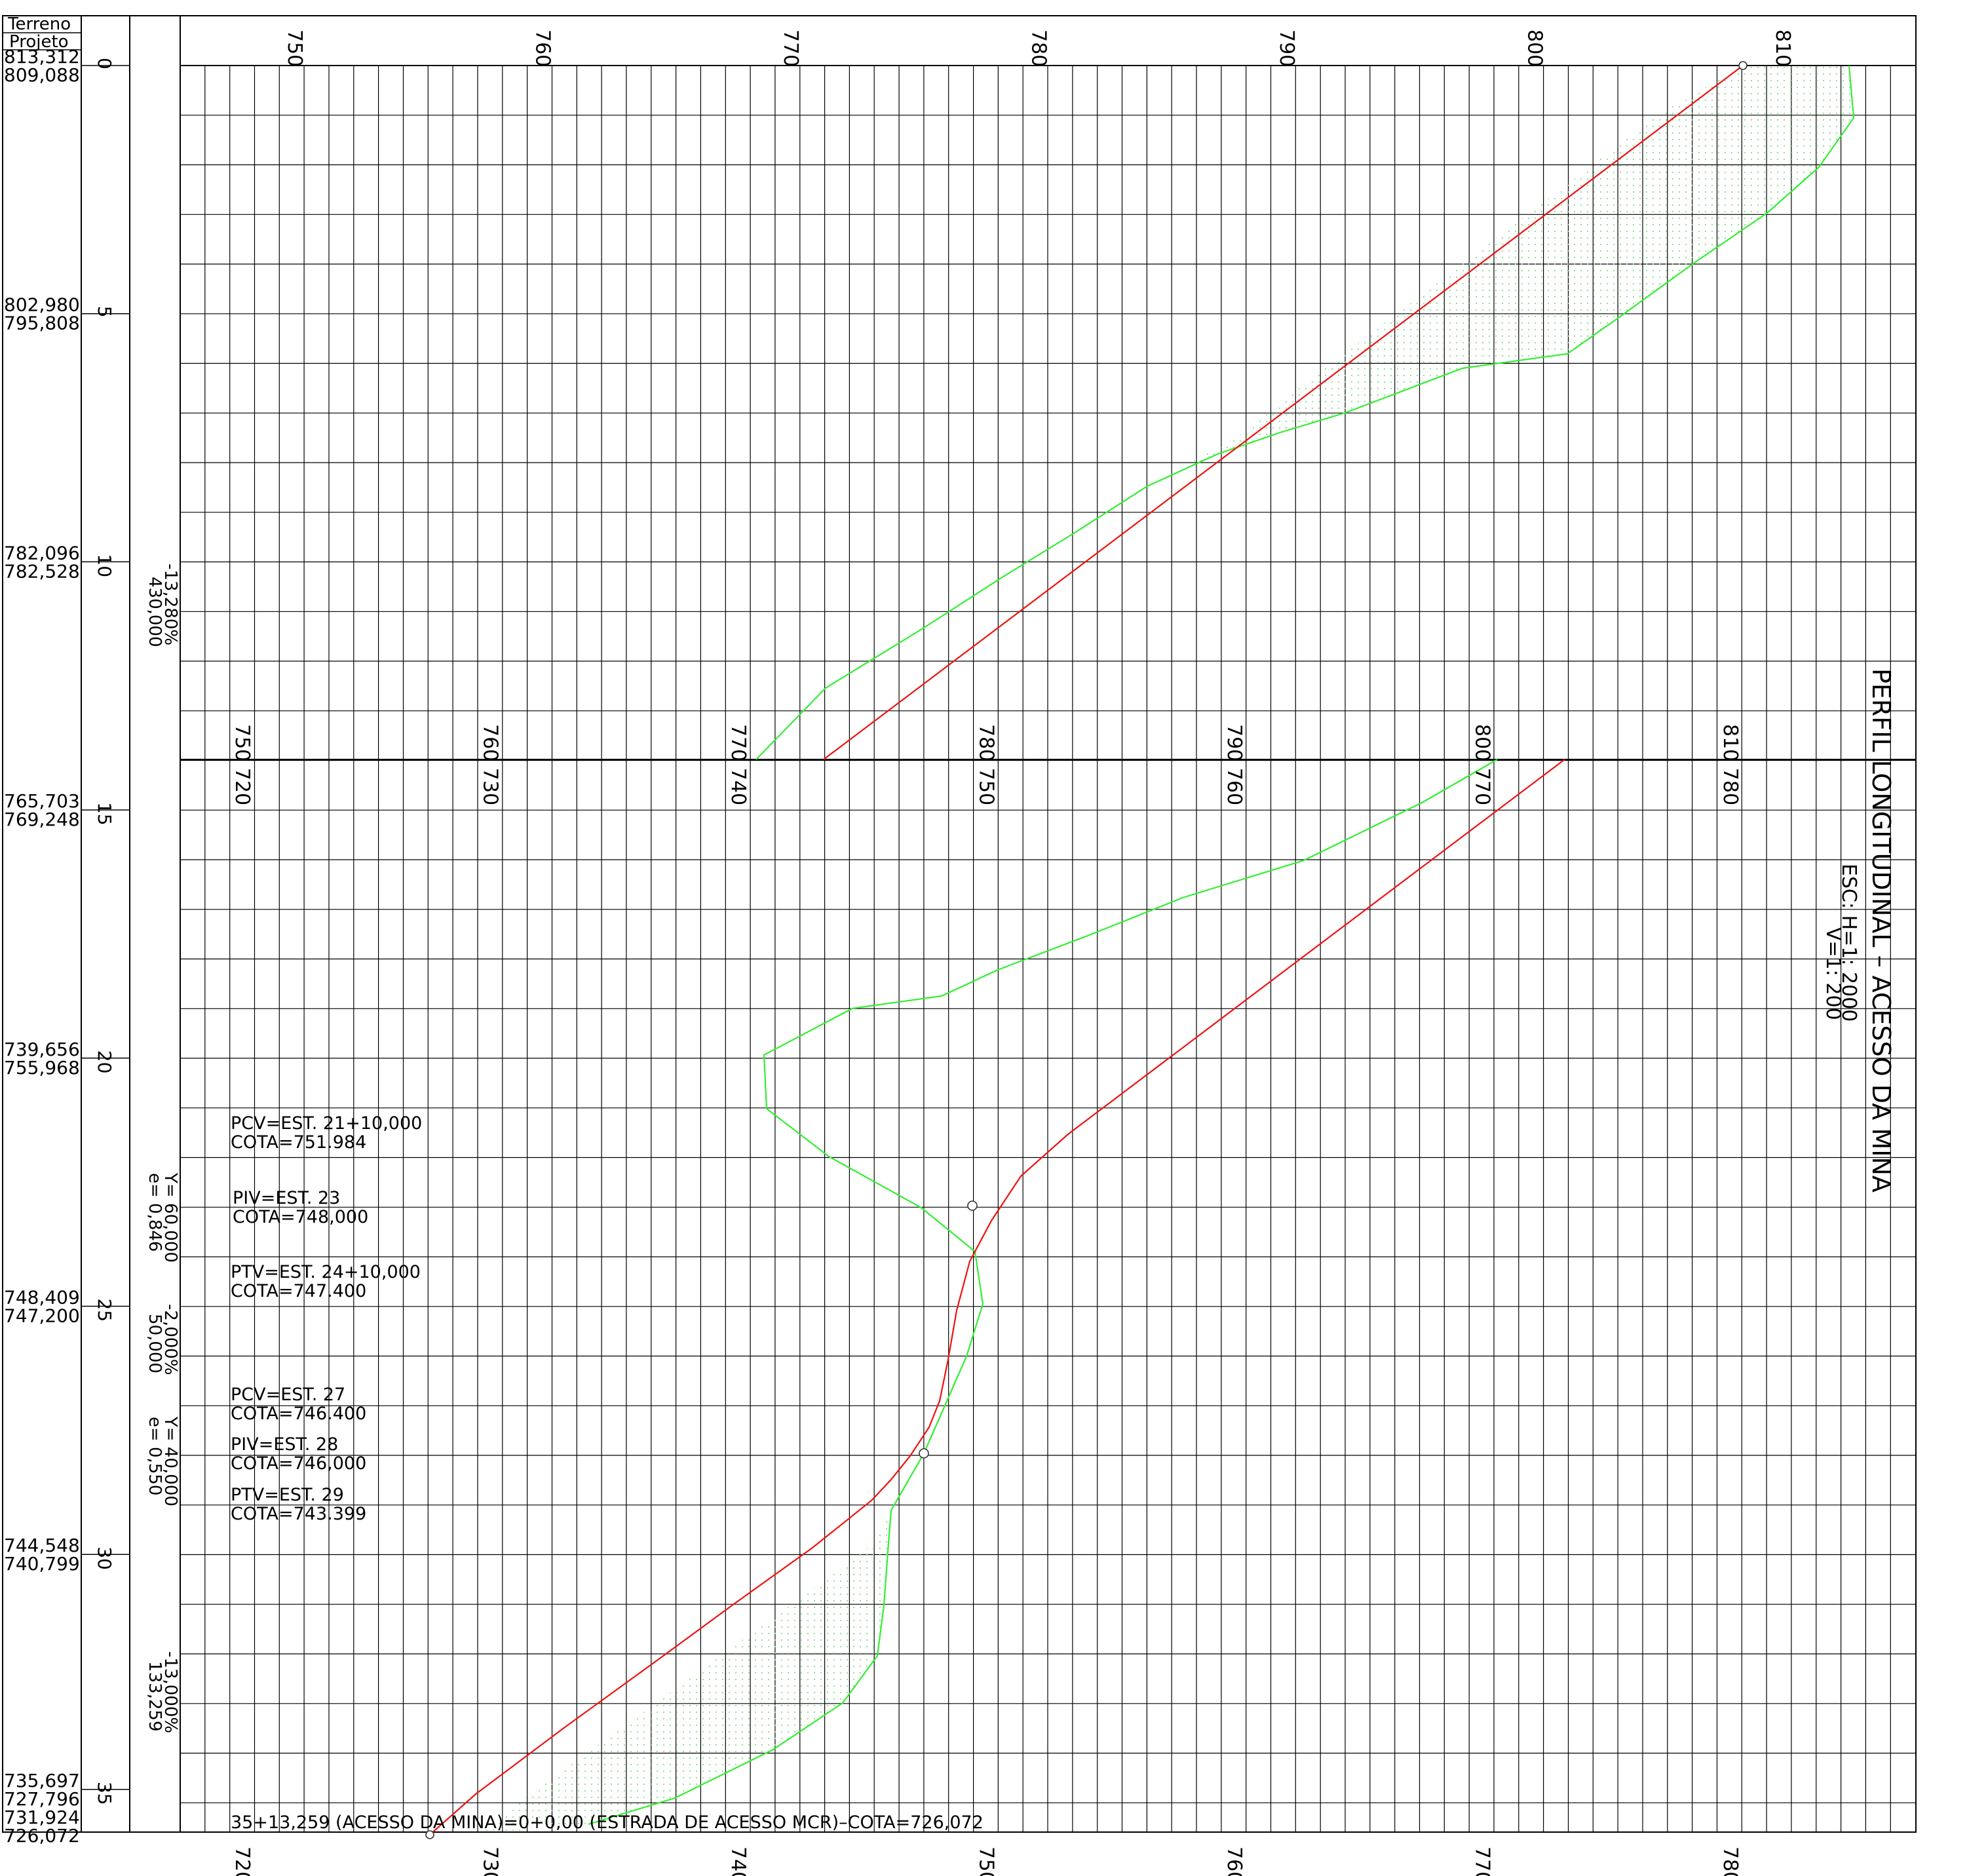 The height and width of the screenshot is (1876, 1967). I want to click on curve-e-2: e= 0,550, so click(154, 1456).